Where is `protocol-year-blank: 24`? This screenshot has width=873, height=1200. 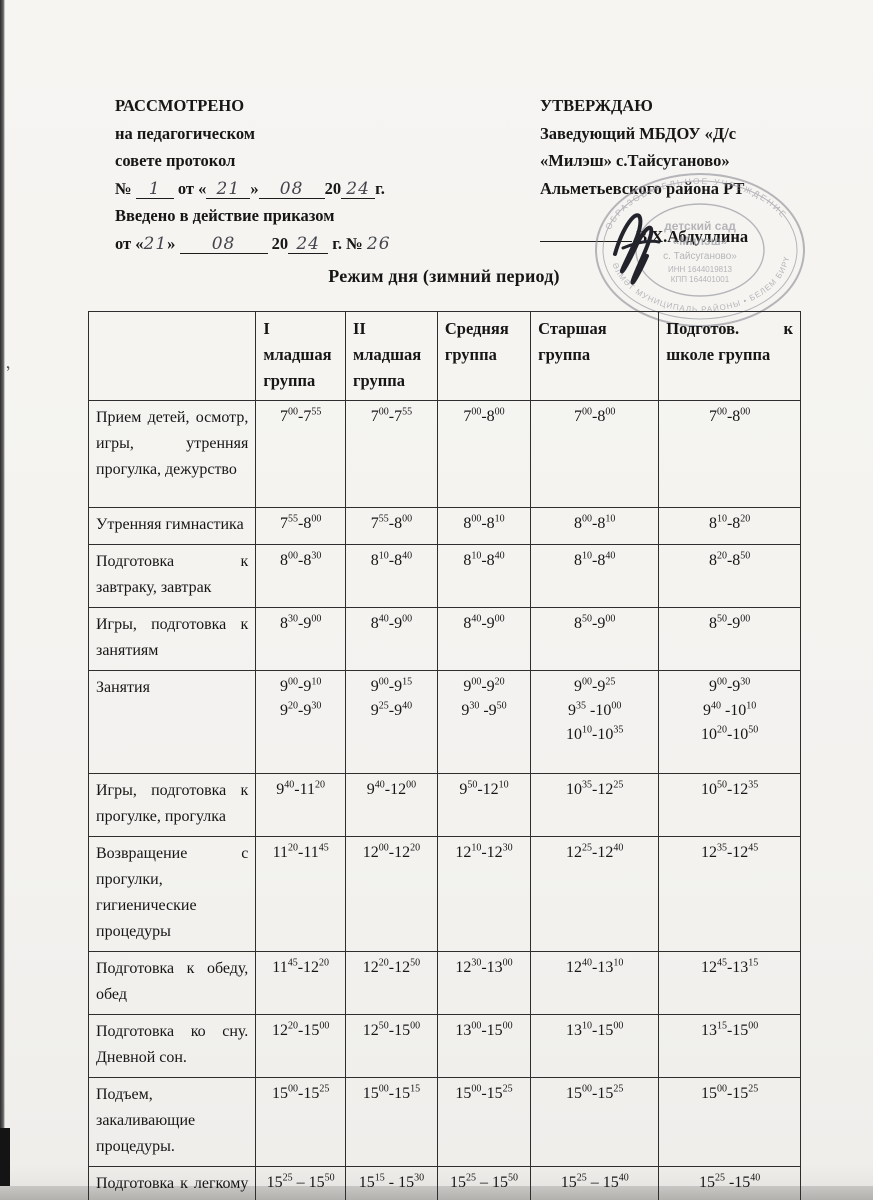
protocol-year-blank: 24 is located at coordinates (358, 188).